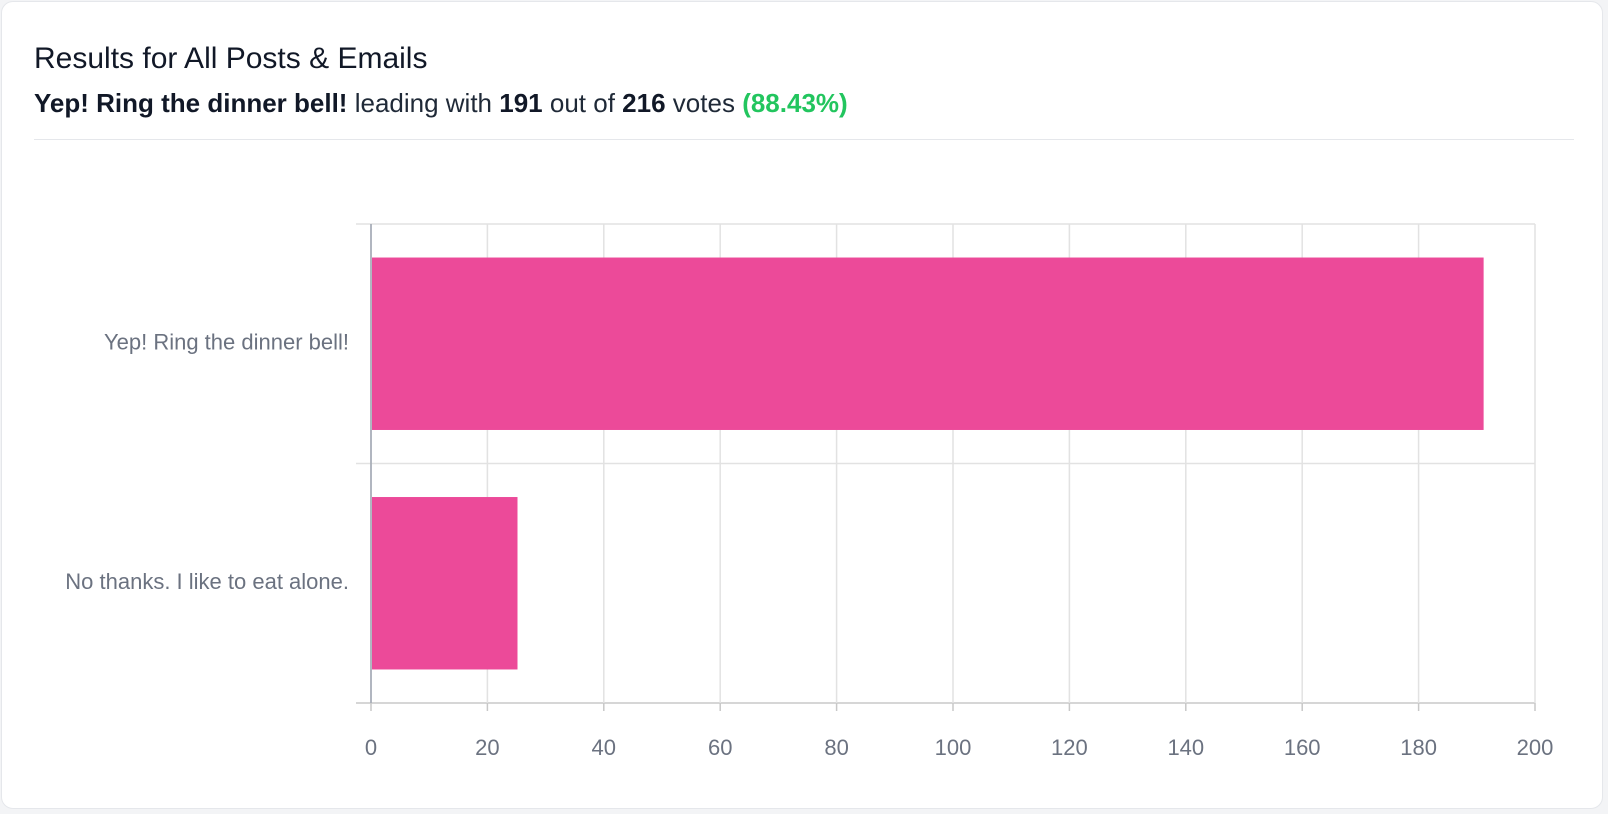  What do you see at coordinates (521, 103) in the screenshot?
I see `leader-votes: 191` at bounding box center [521, 103].